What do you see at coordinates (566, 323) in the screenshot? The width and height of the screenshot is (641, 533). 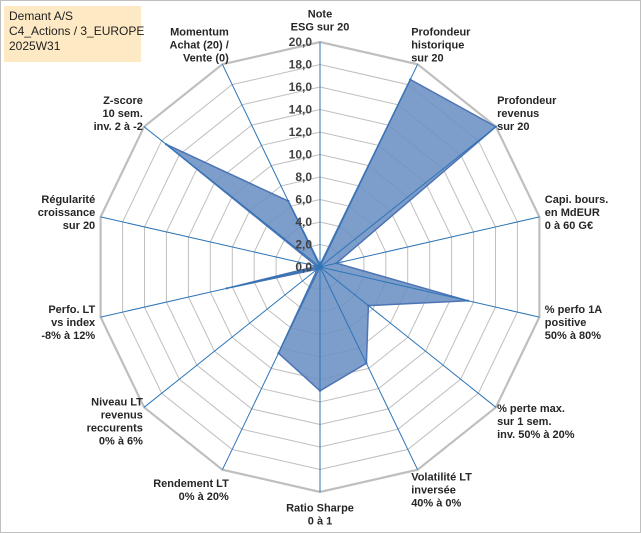 I see `axis-label-line: positive` at bounding box center [566, 323].